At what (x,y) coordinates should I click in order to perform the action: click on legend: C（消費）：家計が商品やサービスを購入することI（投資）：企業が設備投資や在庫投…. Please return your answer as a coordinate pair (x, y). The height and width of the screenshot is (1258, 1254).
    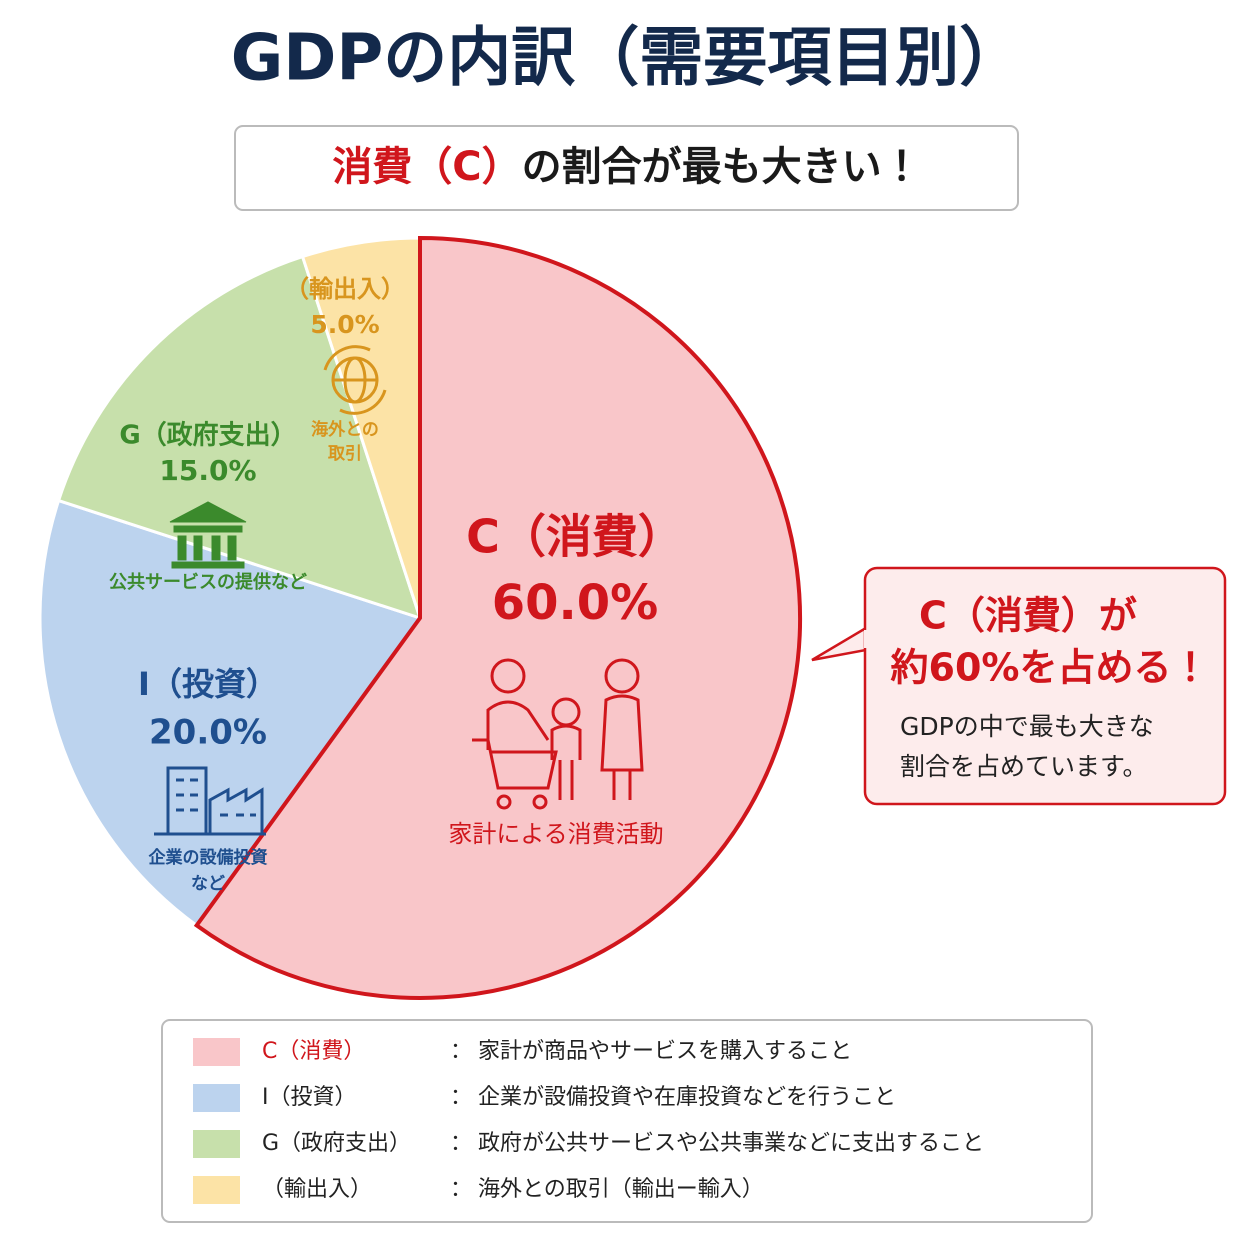
    Looking at the image, I should click on (588, 1121).